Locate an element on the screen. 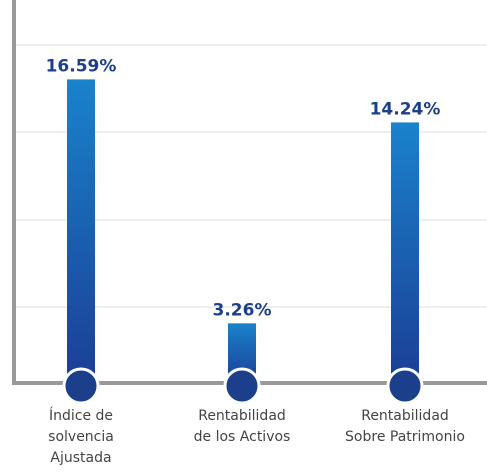 The image size is (487, 474). value-label: 16.59% is located at coordinates (81, 66).